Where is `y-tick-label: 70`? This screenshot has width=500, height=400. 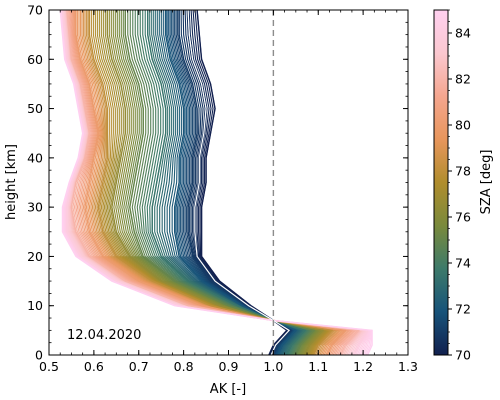 y-tick-label: 70 is located at coordinates (35, 10).